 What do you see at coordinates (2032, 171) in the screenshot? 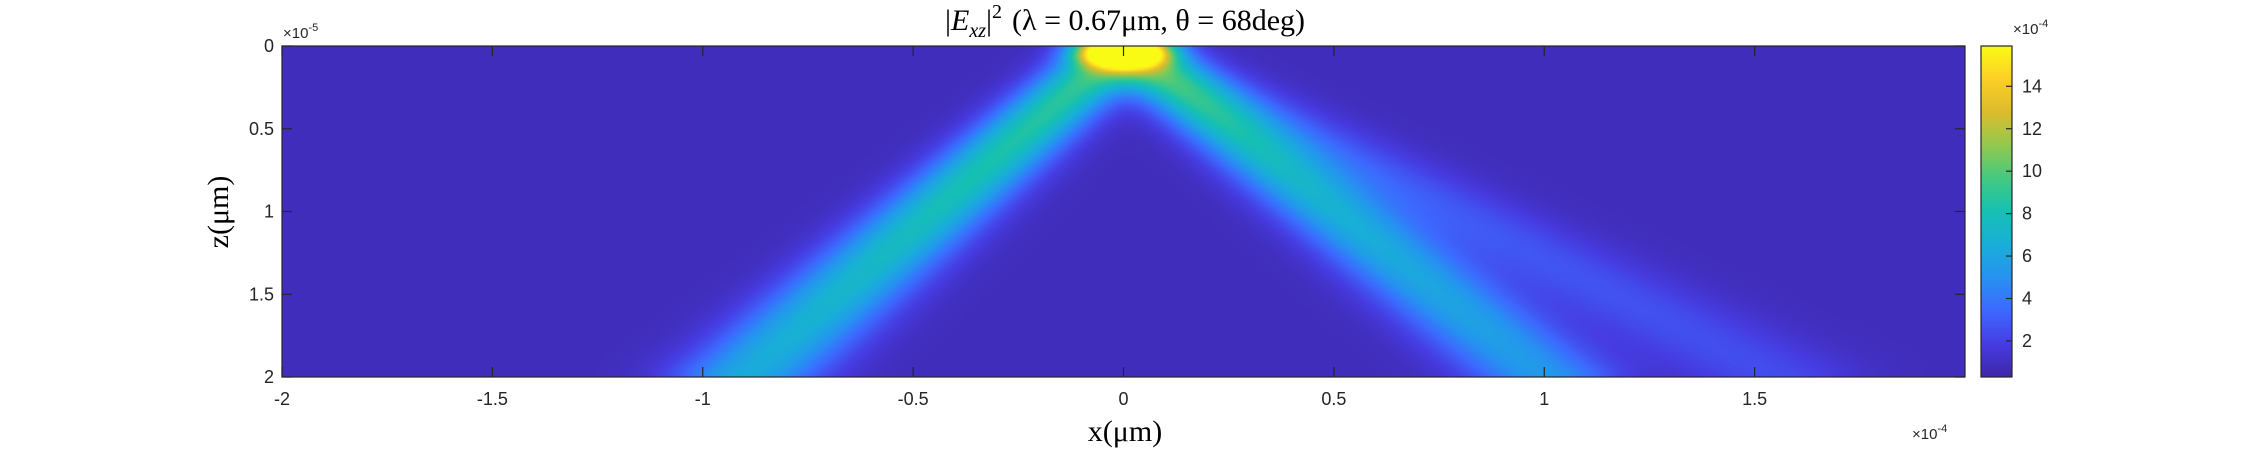
I see `colorbar-tick-label: 10` at bounding box center [2032, 171].